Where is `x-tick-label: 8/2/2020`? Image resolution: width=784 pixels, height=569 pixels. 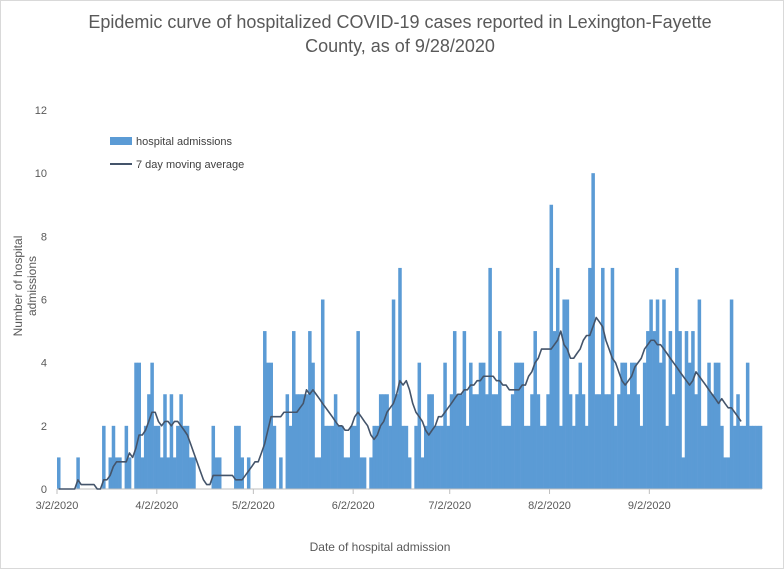 x-tick-label: 8/2/2020 is located at coordinates (549, 506).